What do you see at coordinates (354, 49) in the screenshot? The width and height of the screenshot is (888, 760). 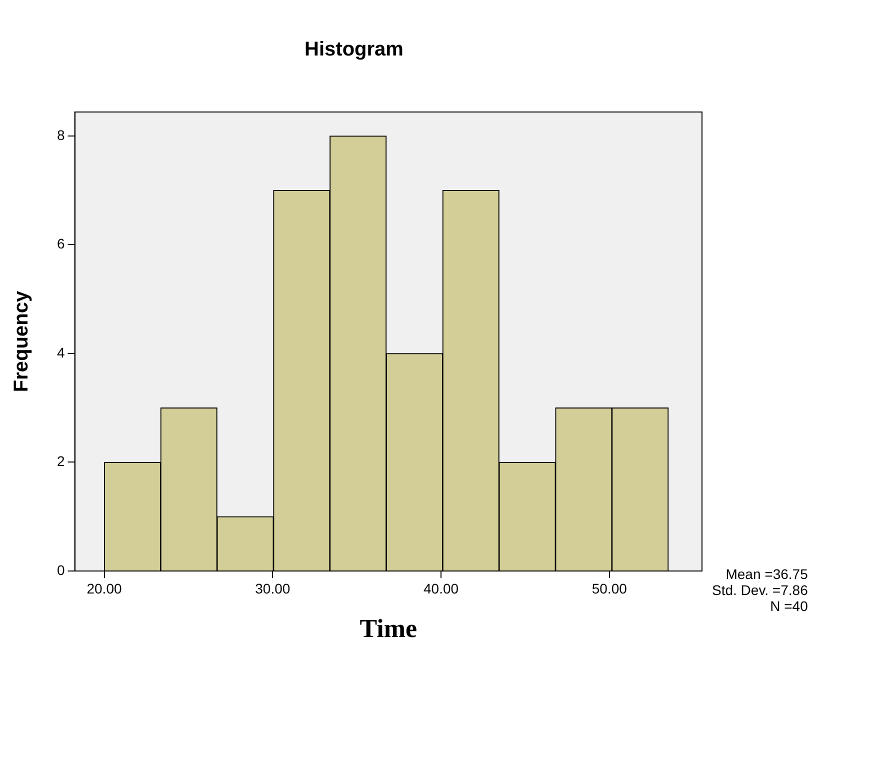 I see `chart-title: Histogram` at bounding box center [354, 49].